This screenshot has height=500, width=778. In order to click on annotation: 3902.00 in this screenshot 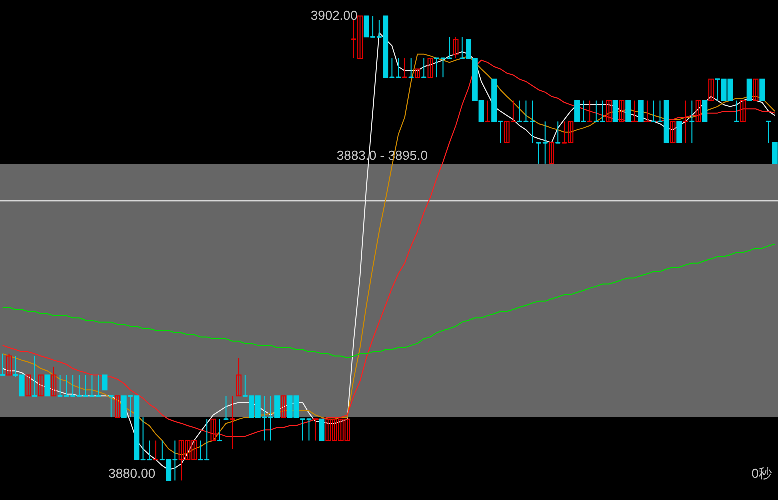, I will do `click(334, 15)`.